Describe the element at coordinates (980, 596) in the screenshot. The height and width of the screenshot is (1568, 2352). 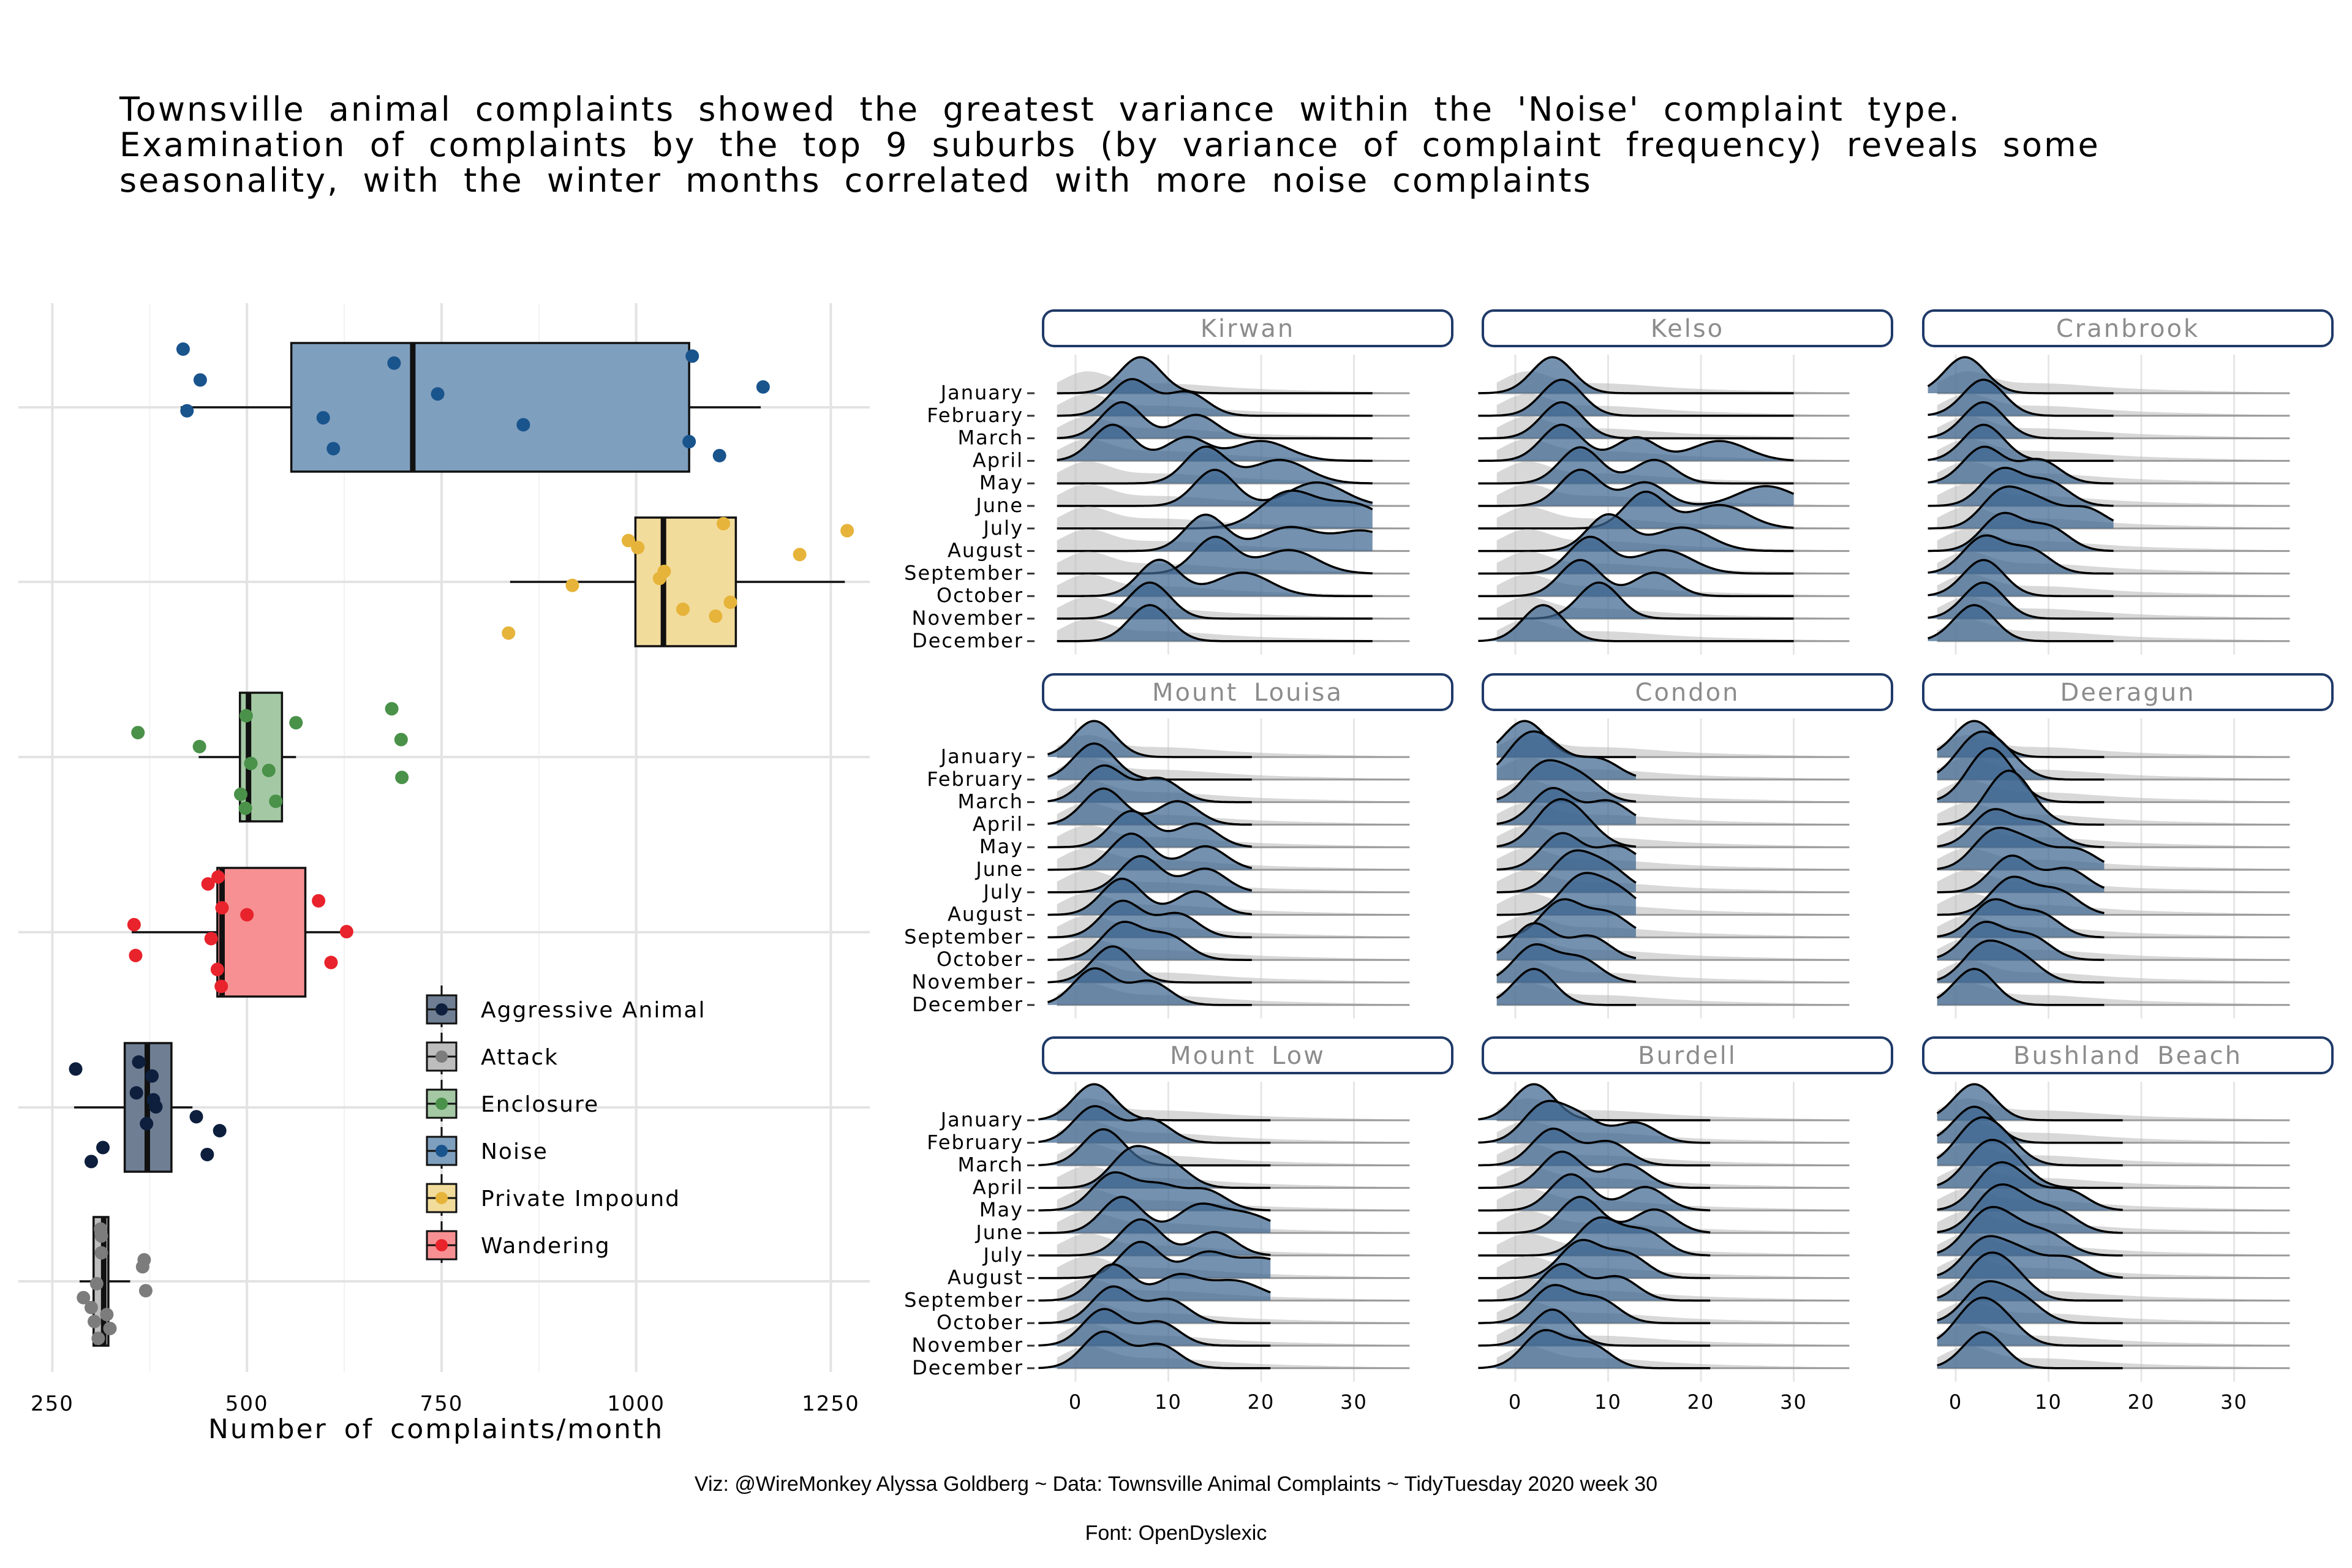
I see `month-label: October` at that location.